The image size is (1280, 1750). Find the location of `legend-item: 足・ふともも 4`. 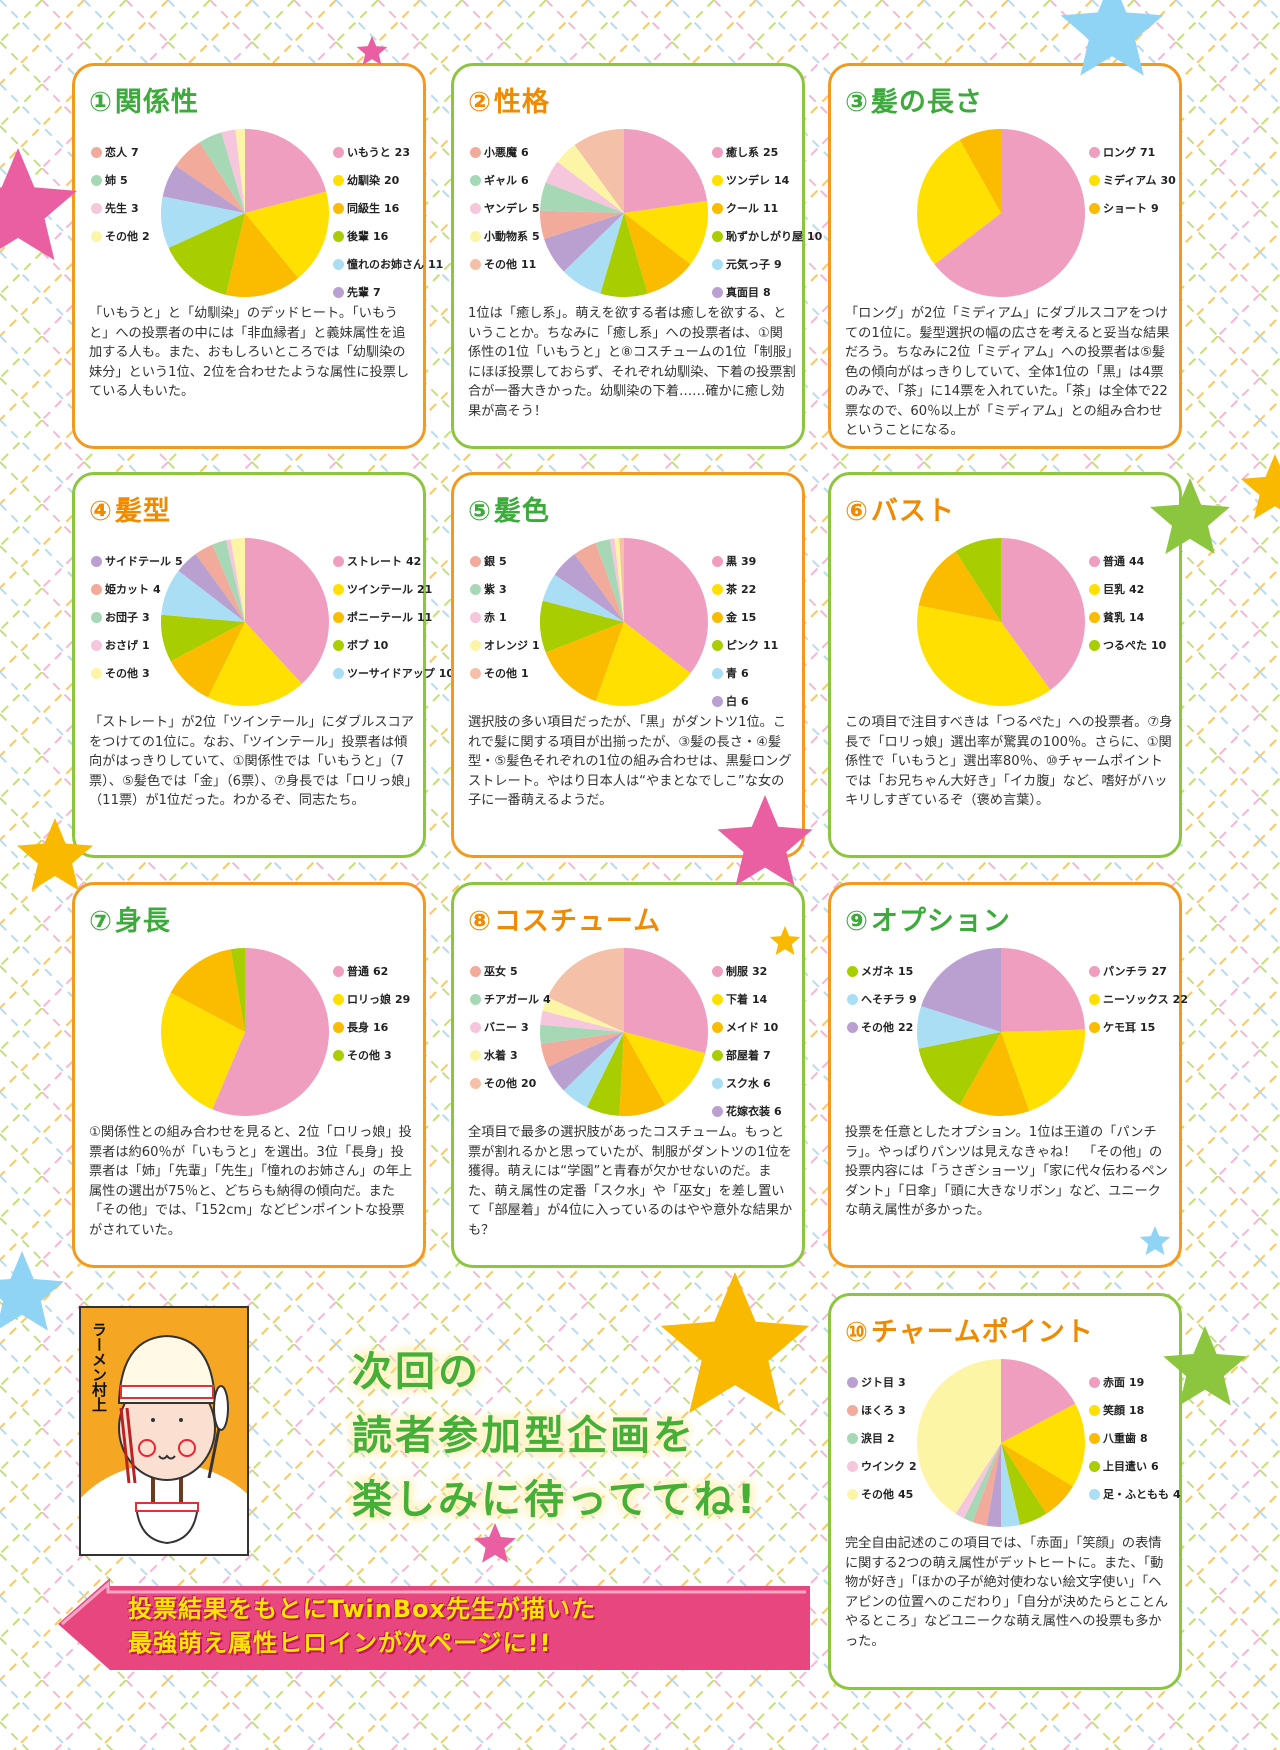

legend-item: 足・ふともも 4 is located at coordinates (1135, 1494).